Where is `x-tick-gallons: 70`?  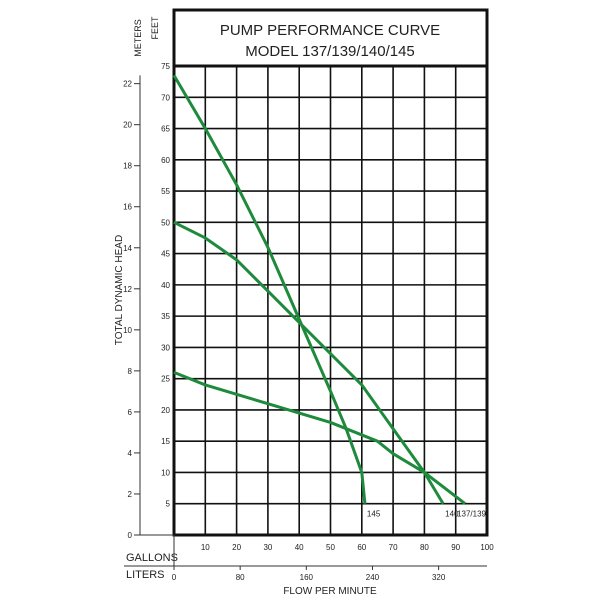 x-tick-gallons: 70 is located at coordinates (393, 547).